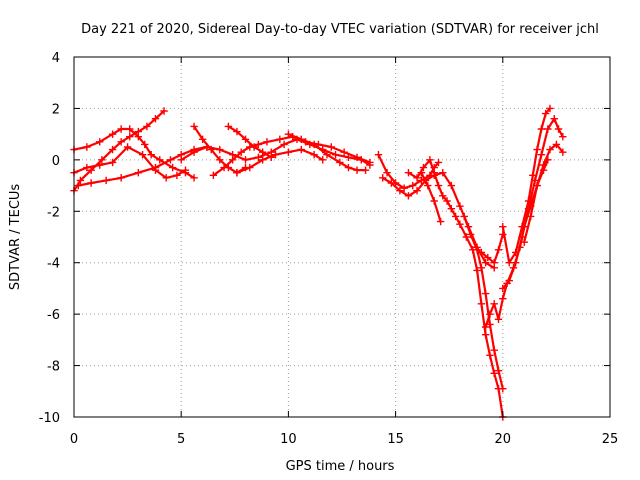  What do you see at coordinates (610, 439) in the screenshot?
I see `x-tick-label: 25` at bounding box center [610, 439].